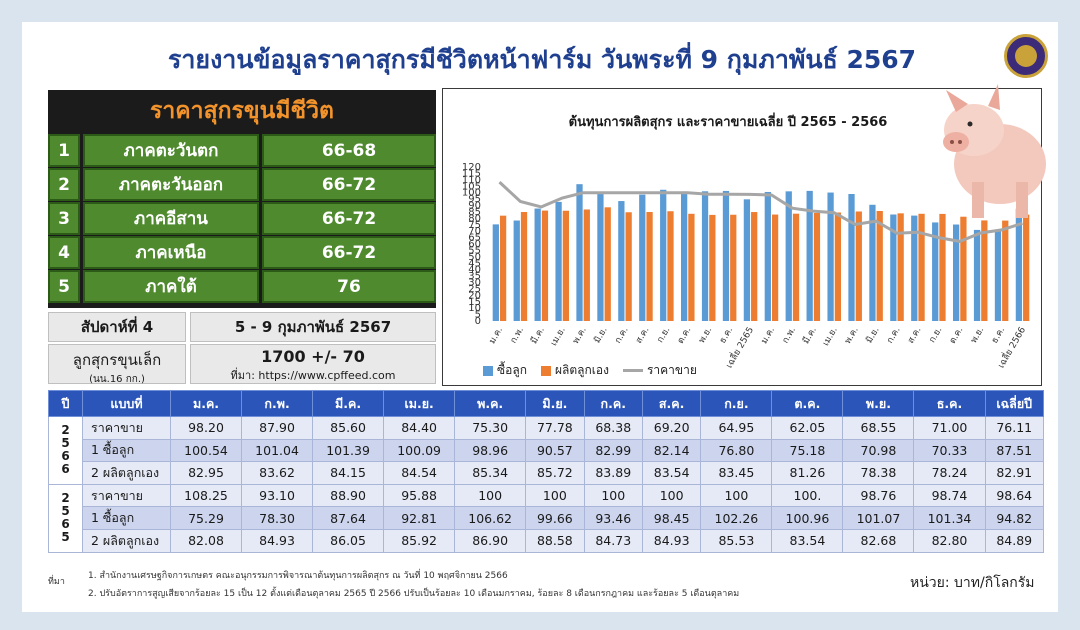 This screenshot has width=1080, height=630. I want to click on table-cell: 82.80, so click(949, 540).